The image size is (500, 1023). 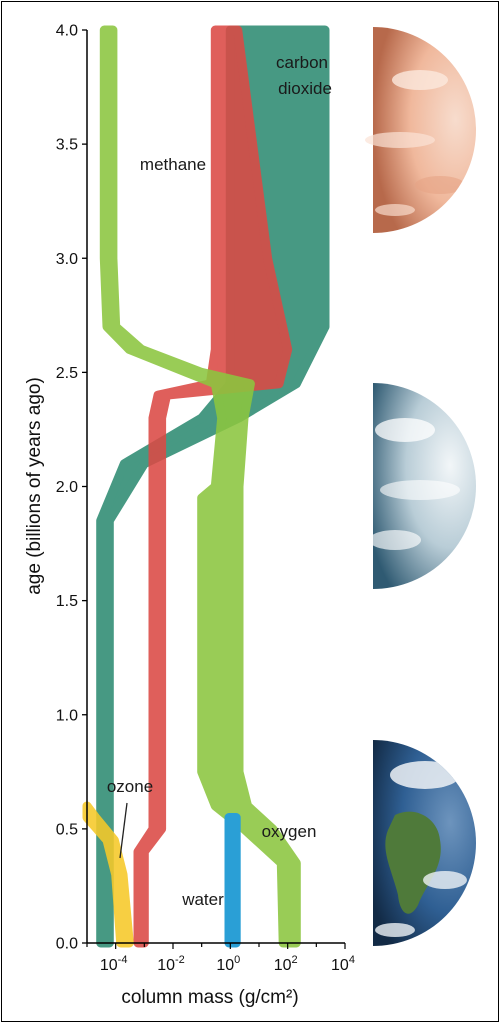 I want to click on x-tick-label: 10², so click(x=286, y=964).